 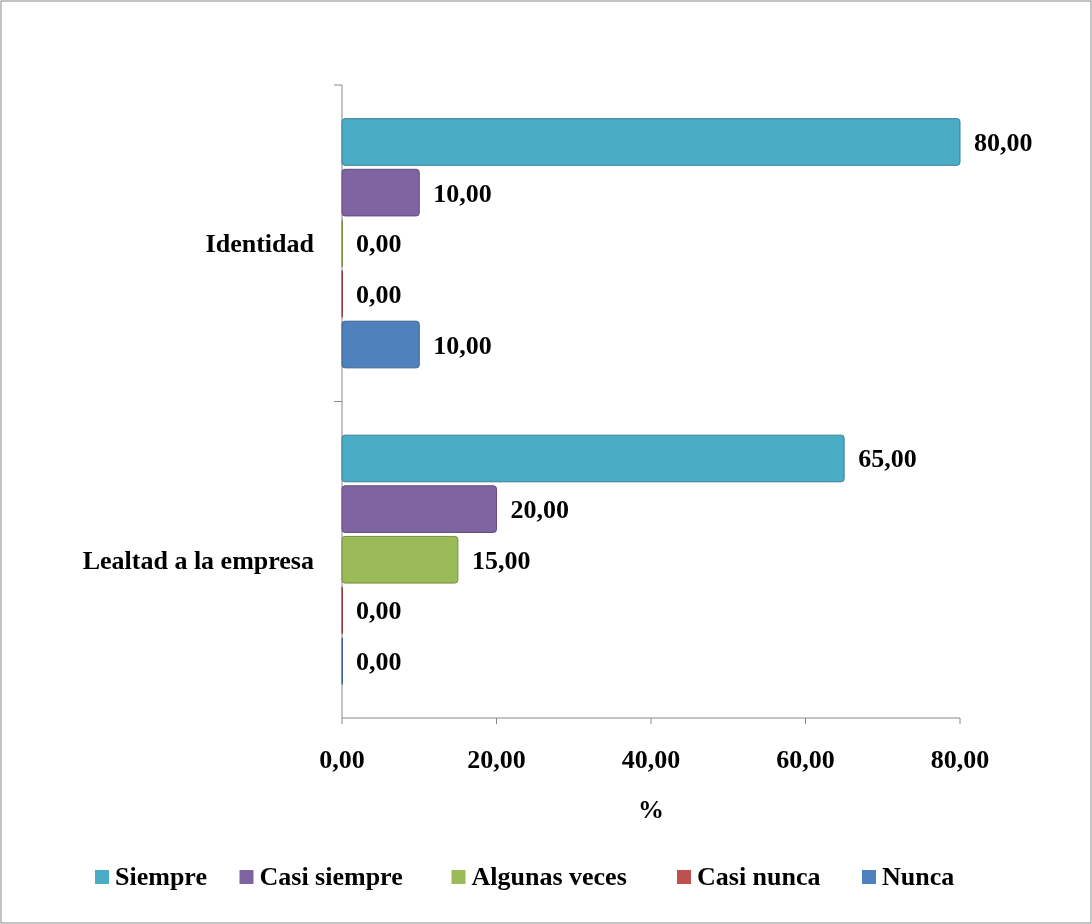 What do you see at coordinates (651, 809) in the screenshot?
I see `x-axis-title: %` at bounding box center [651, 809].